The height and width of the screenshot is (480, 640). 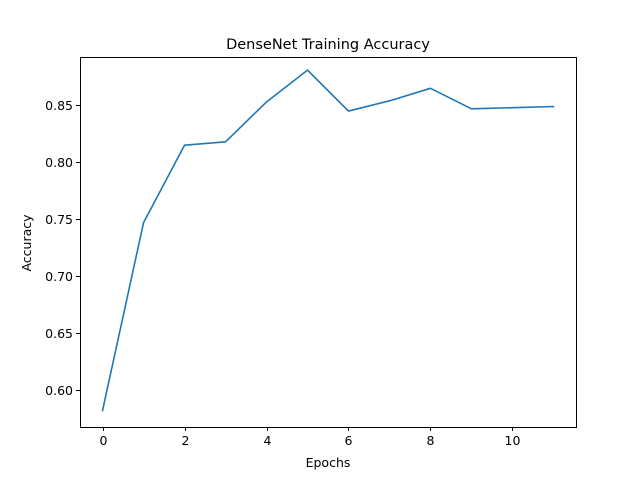 What do you see at coordinates (59, 105) in the screenshot?
I see `y-tick-label: 0.85` at bounding box center [59, 105].